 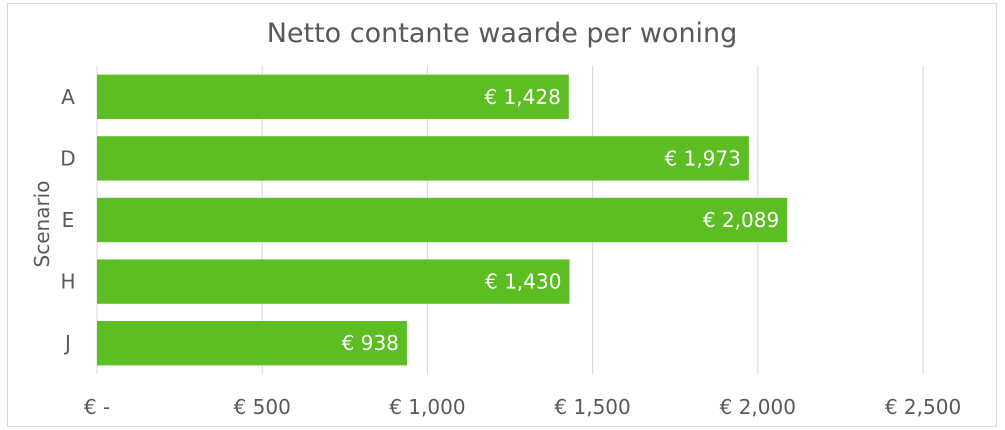 What do you see at coordinates (67, 343) in the screenshot?
I see `category-label-J: J` at bounding box center [67, 343].